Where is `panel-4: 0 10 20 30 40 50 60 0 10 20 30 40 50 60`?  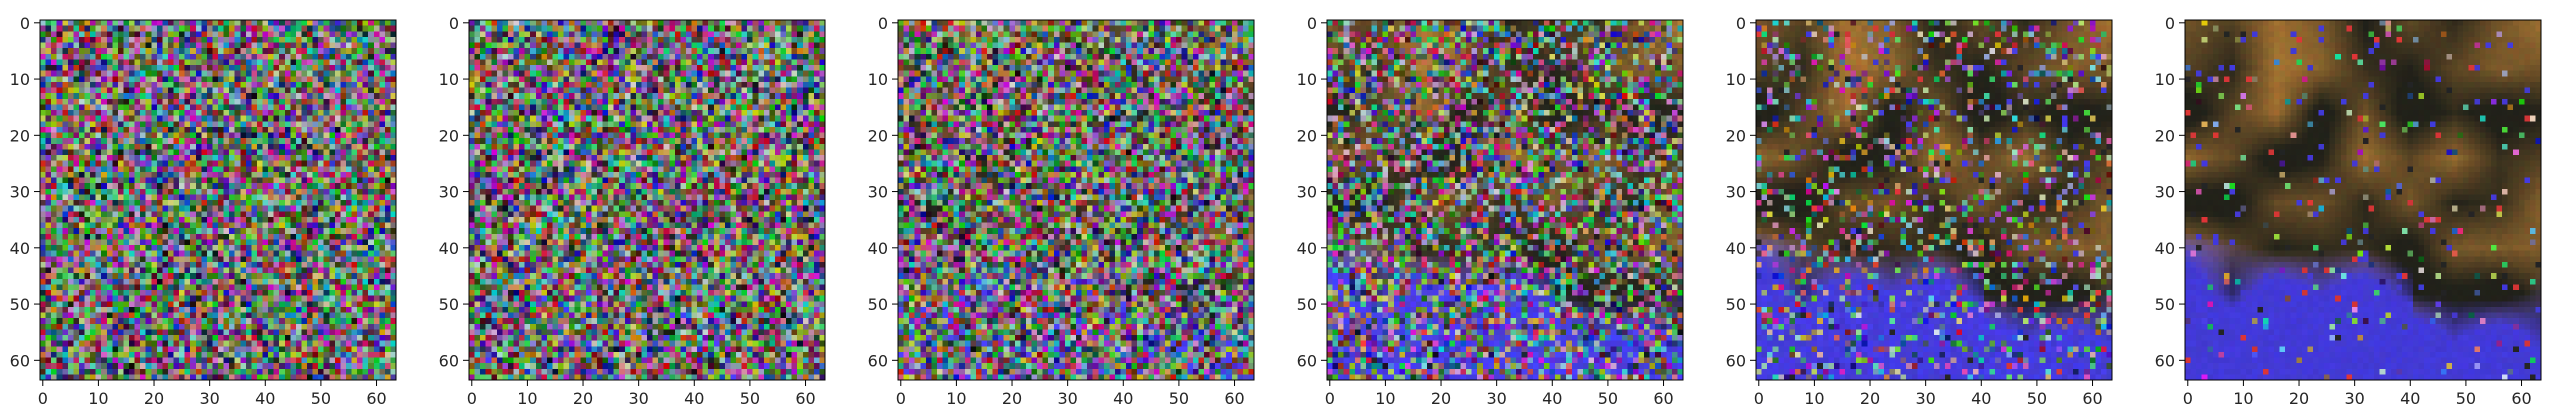
panel-4: 0 10 20 30 40 50 60 0 10 20 30 40 50 60 is located at coordinates (1490, 211).